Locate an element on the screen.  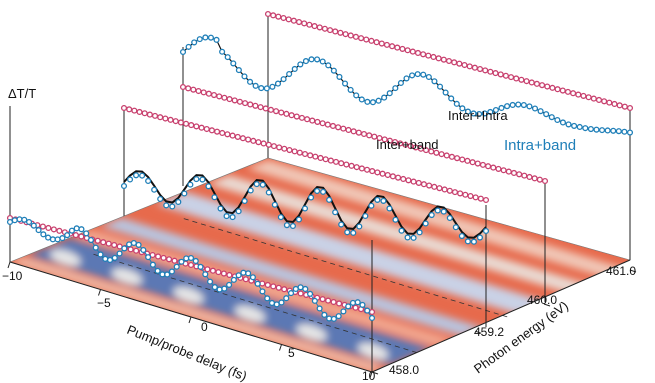
x-tick-label: 5 is located at coordinates (291, 353).